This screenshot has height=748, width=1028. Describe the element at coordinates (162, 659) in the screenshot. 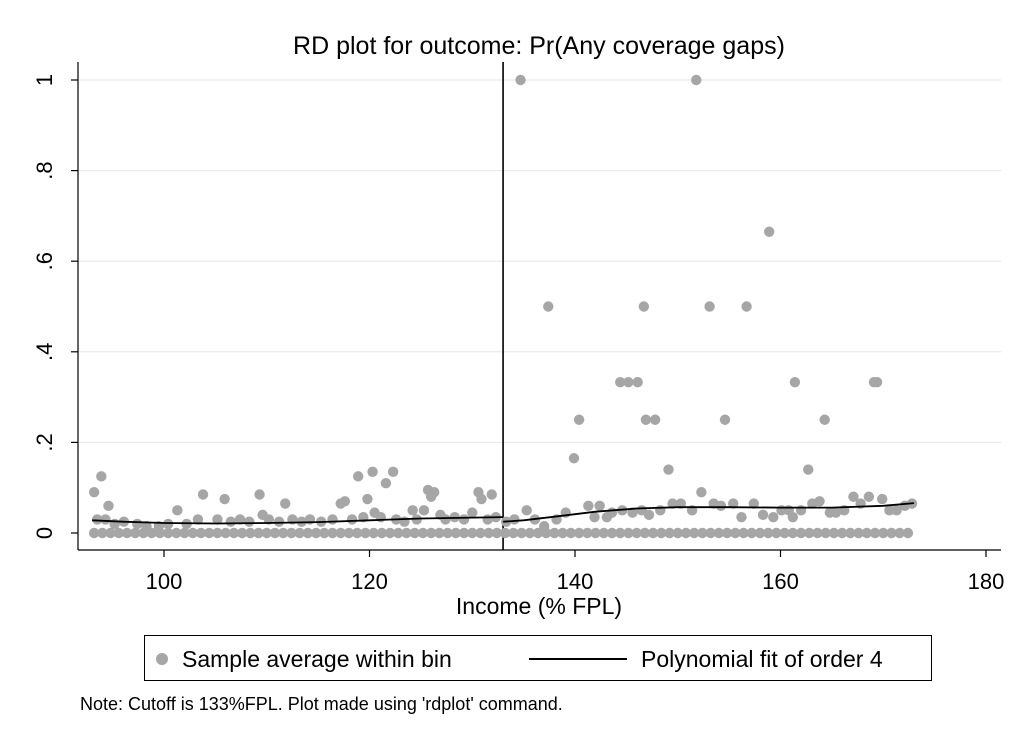

I see `legend-marker-dot` at that location.